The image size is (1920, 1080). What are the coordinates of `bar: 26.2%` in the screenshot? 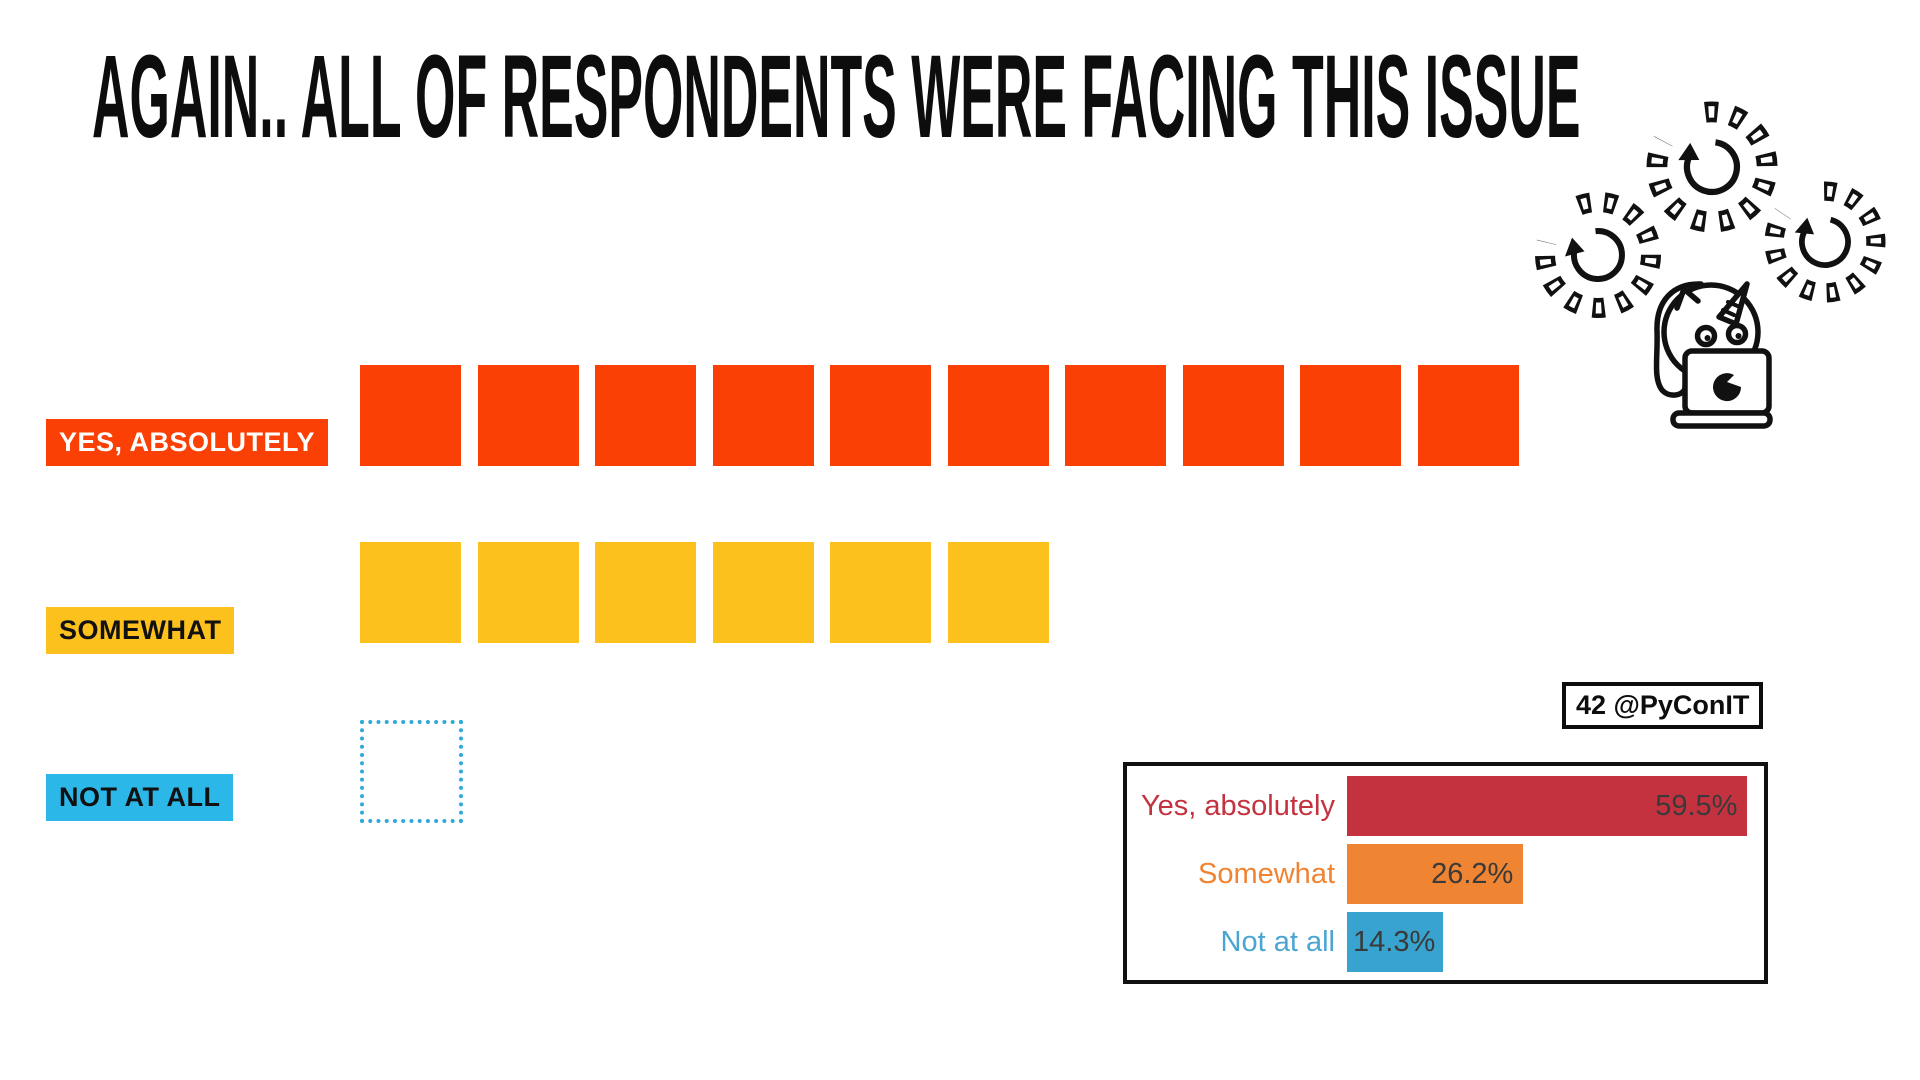 It's located at (1435, 874).